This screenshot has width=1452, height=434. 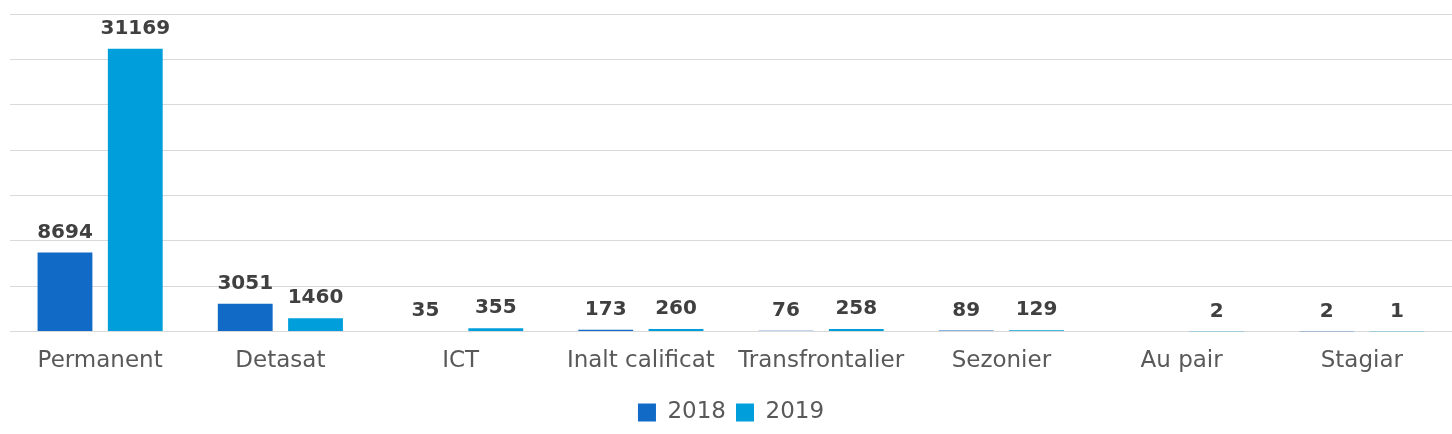 I want to click on x-tick-label: Permanent, so click(x=100, y=359).